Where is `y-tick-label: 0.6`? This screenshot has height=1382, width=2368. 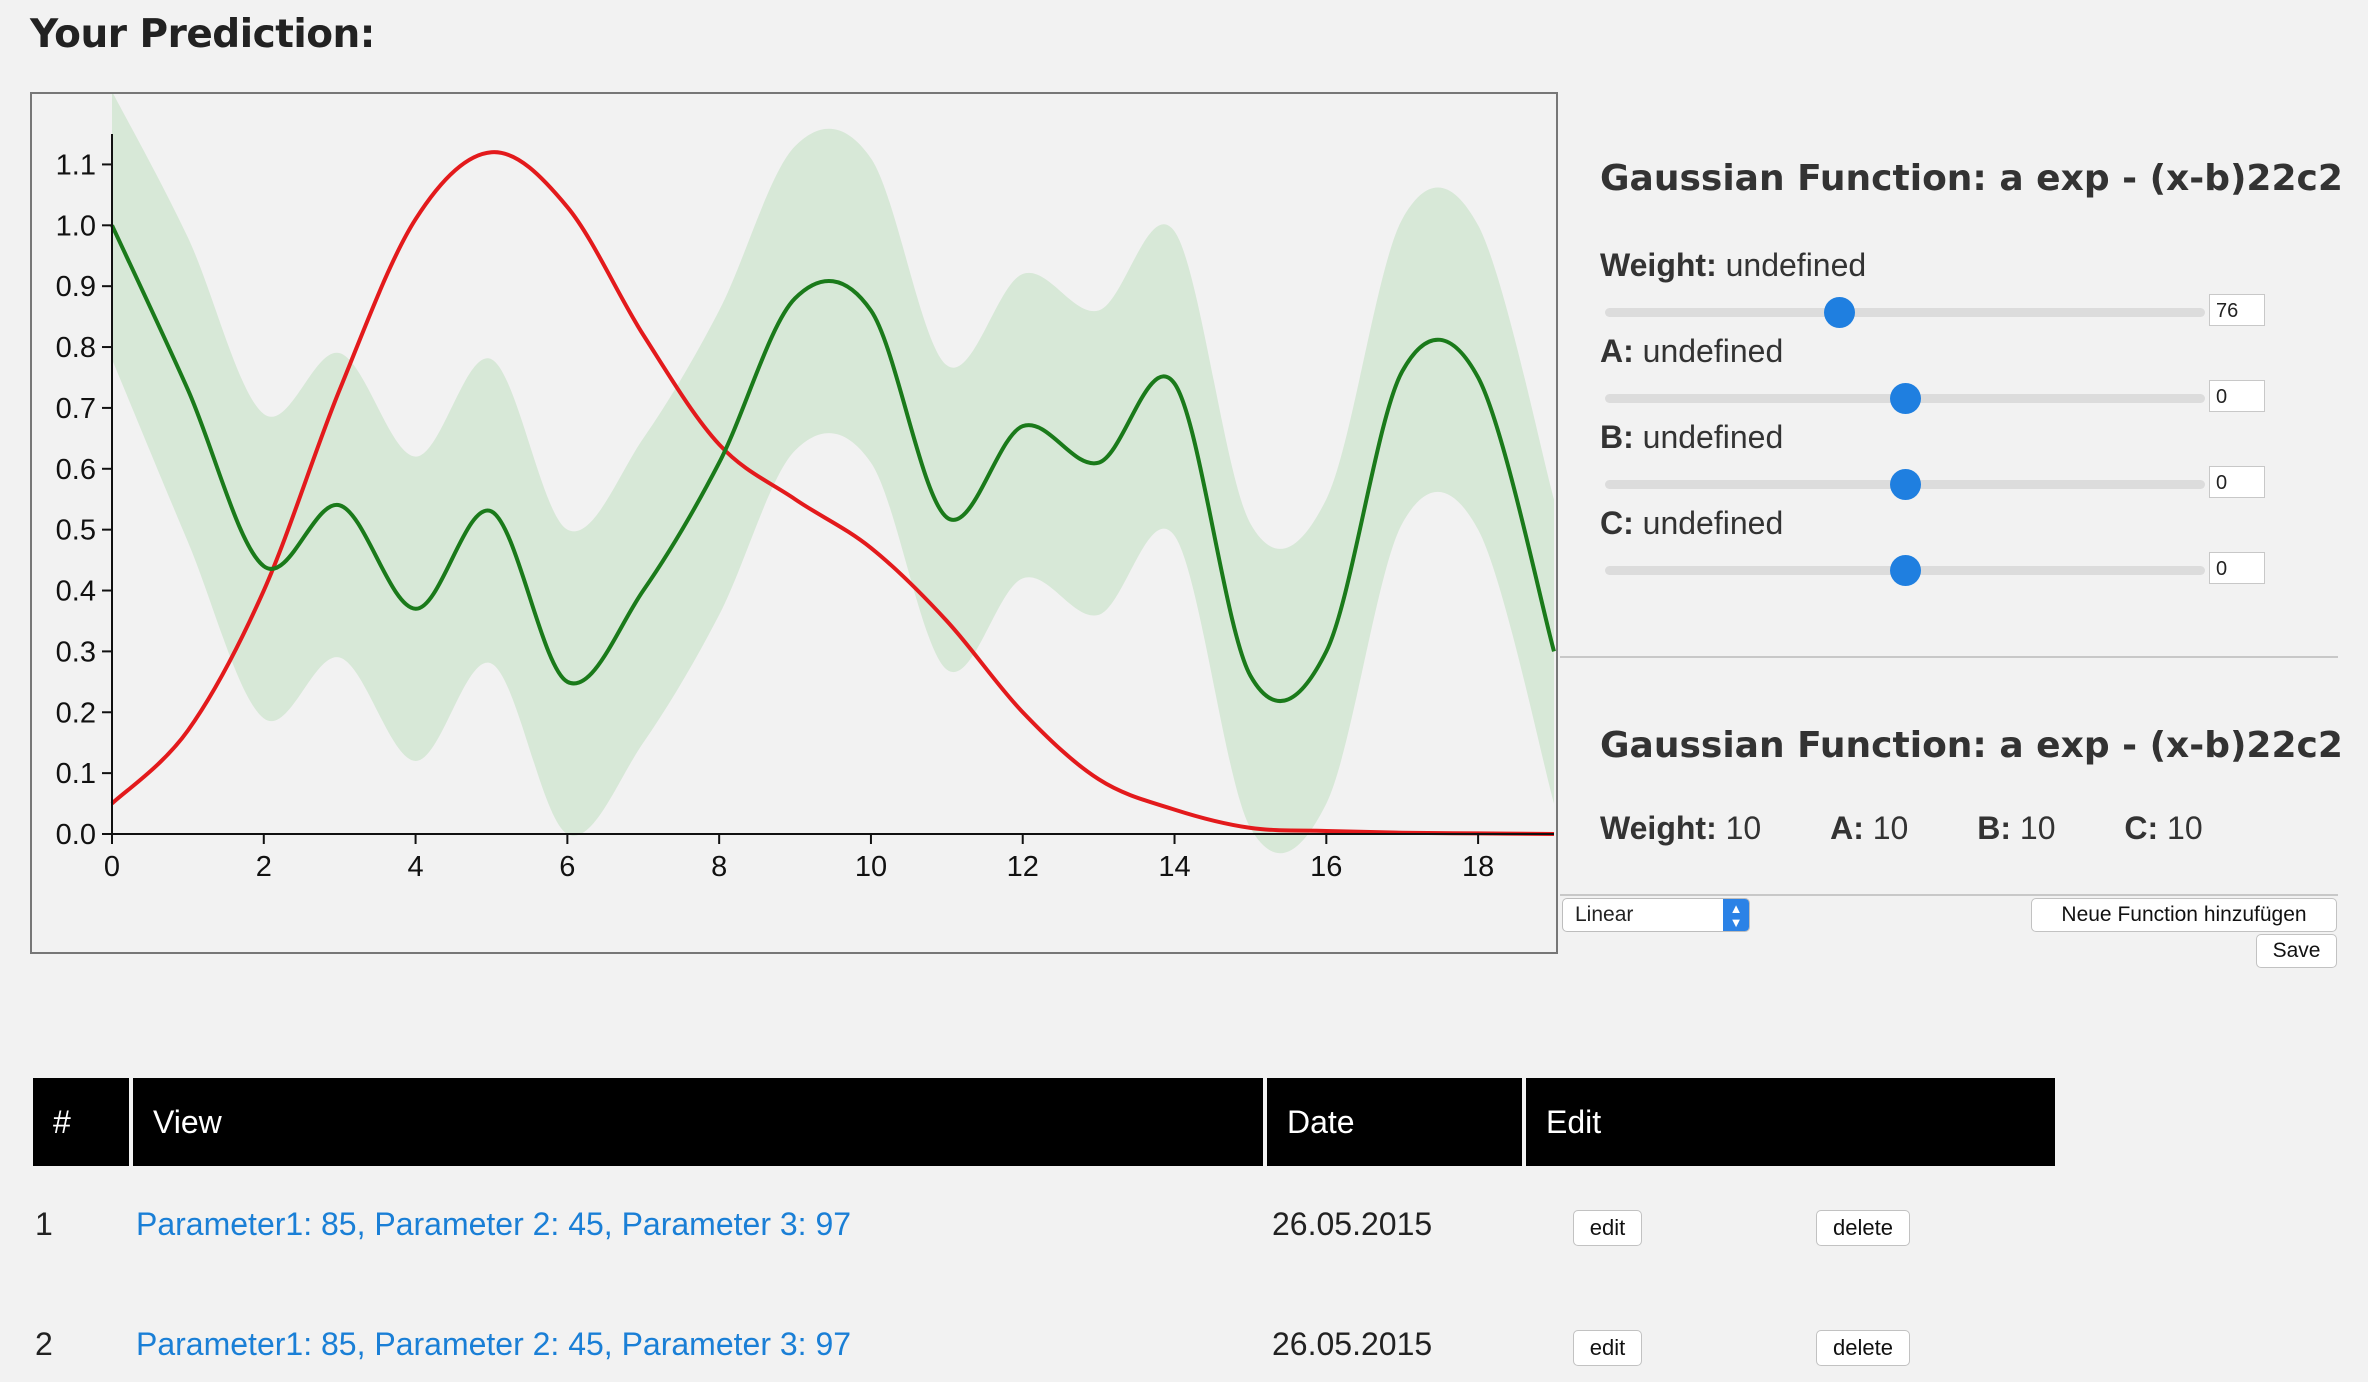 y-tick-label: 0.6 is located at coordinates (76, 470).